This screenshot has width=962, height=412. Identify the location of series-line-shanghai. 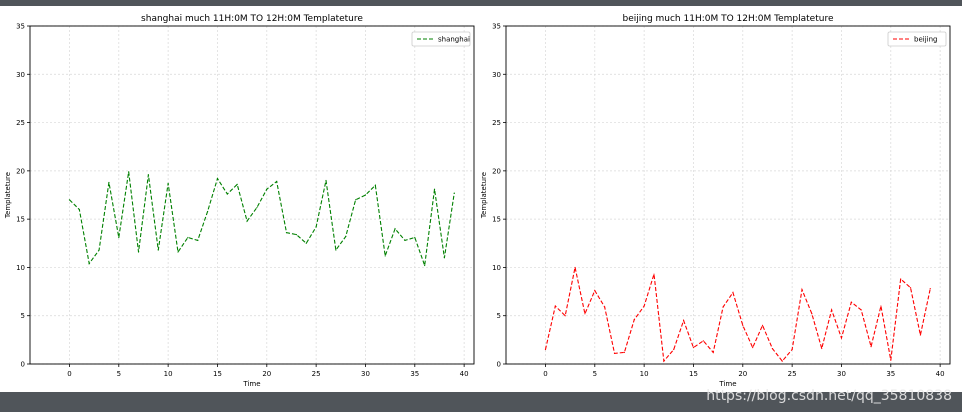
(262, 218).